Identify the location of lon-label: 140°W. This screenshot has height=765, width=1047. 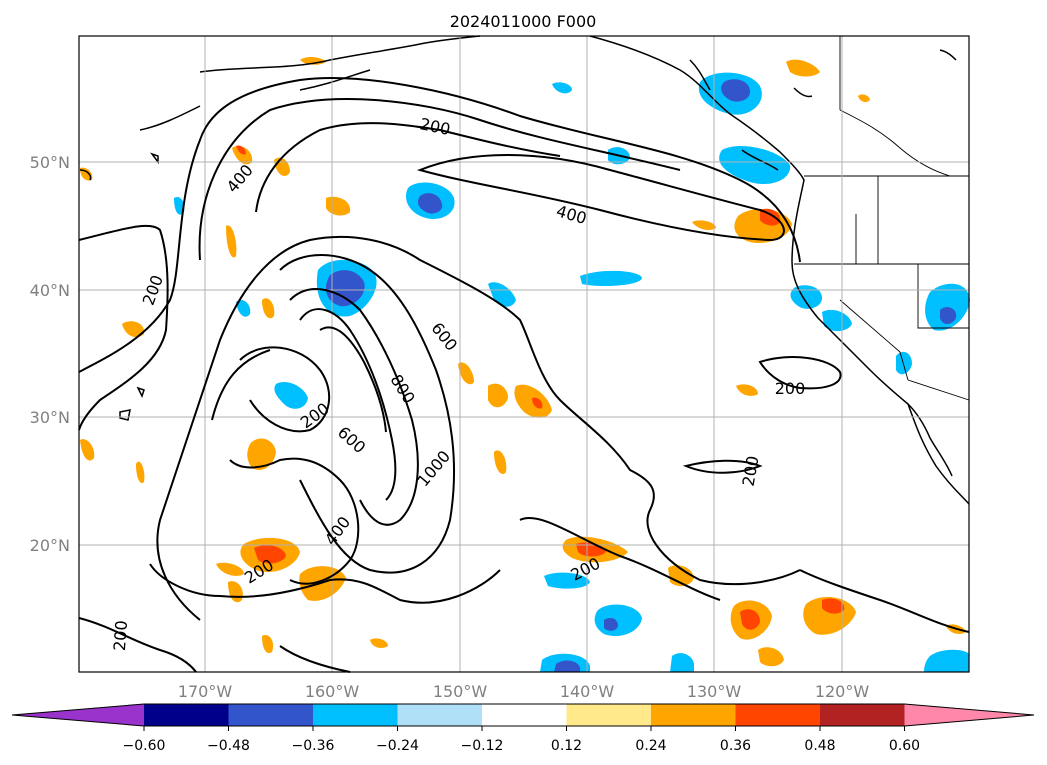
(587, 691).